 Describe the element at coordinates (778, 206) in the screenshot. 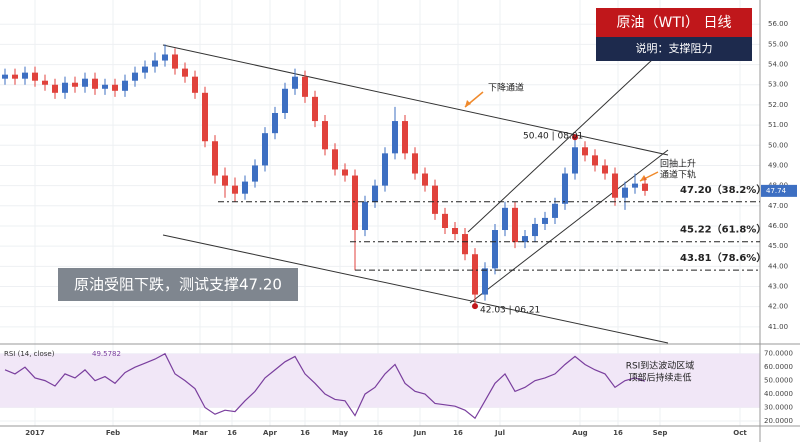

I see `y-tick-label: 47.00` at that location.